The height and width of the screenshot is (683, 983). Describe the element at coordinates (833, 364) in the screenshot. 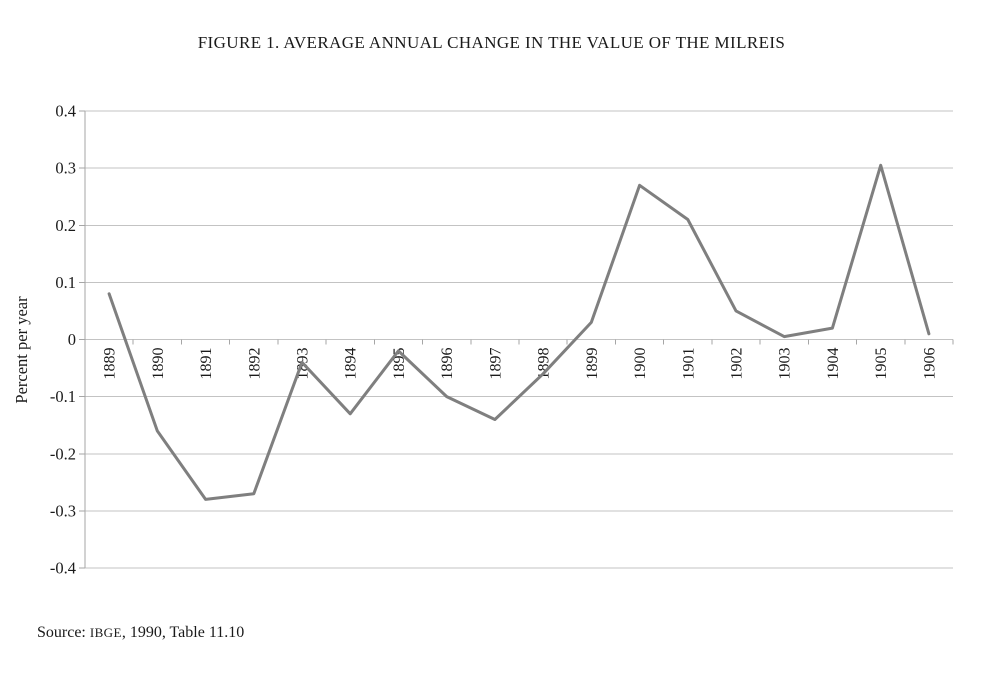

I see `x-tick-label: 1904` at that location.